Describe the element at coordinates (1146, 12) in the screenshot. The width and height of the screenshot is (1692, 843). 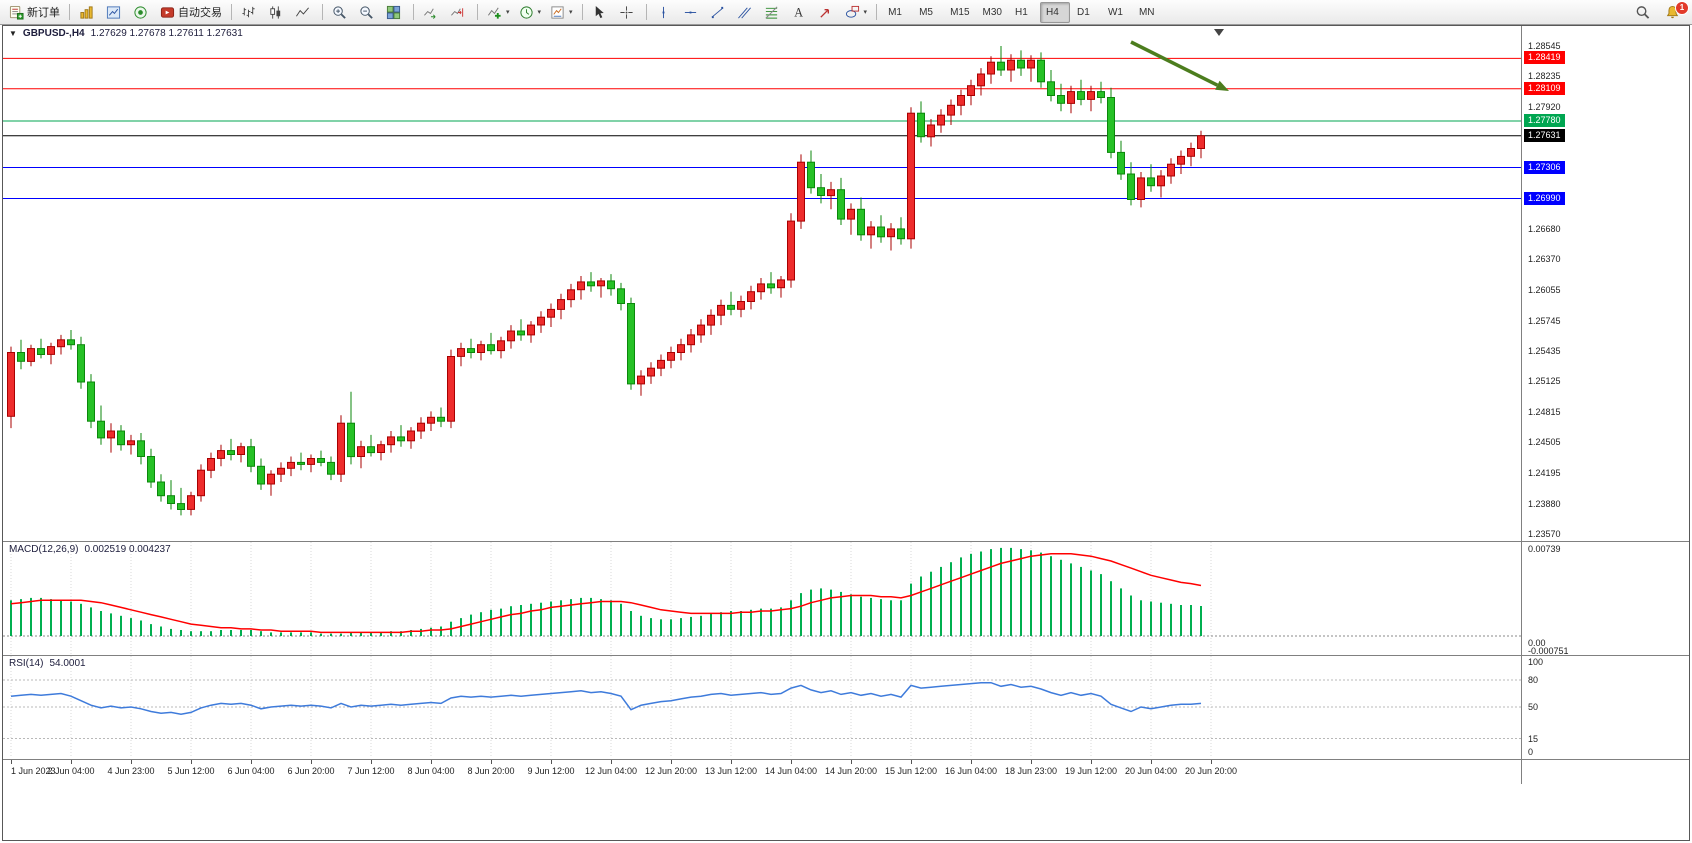
I see `timeframe-mn-button: MN` at that location.